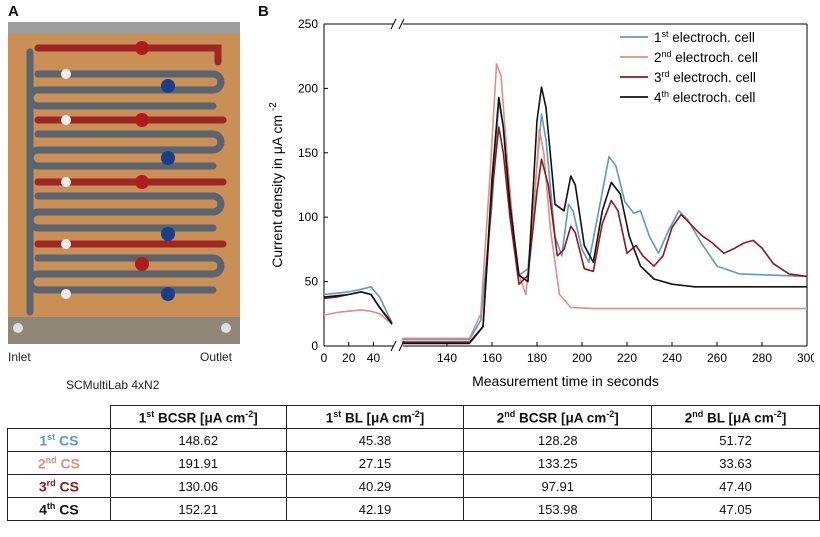  What do you see at coordinates (198, 486) in the screenshot?
I see `table-cell: 130.06` at bounding box center [198, 486].